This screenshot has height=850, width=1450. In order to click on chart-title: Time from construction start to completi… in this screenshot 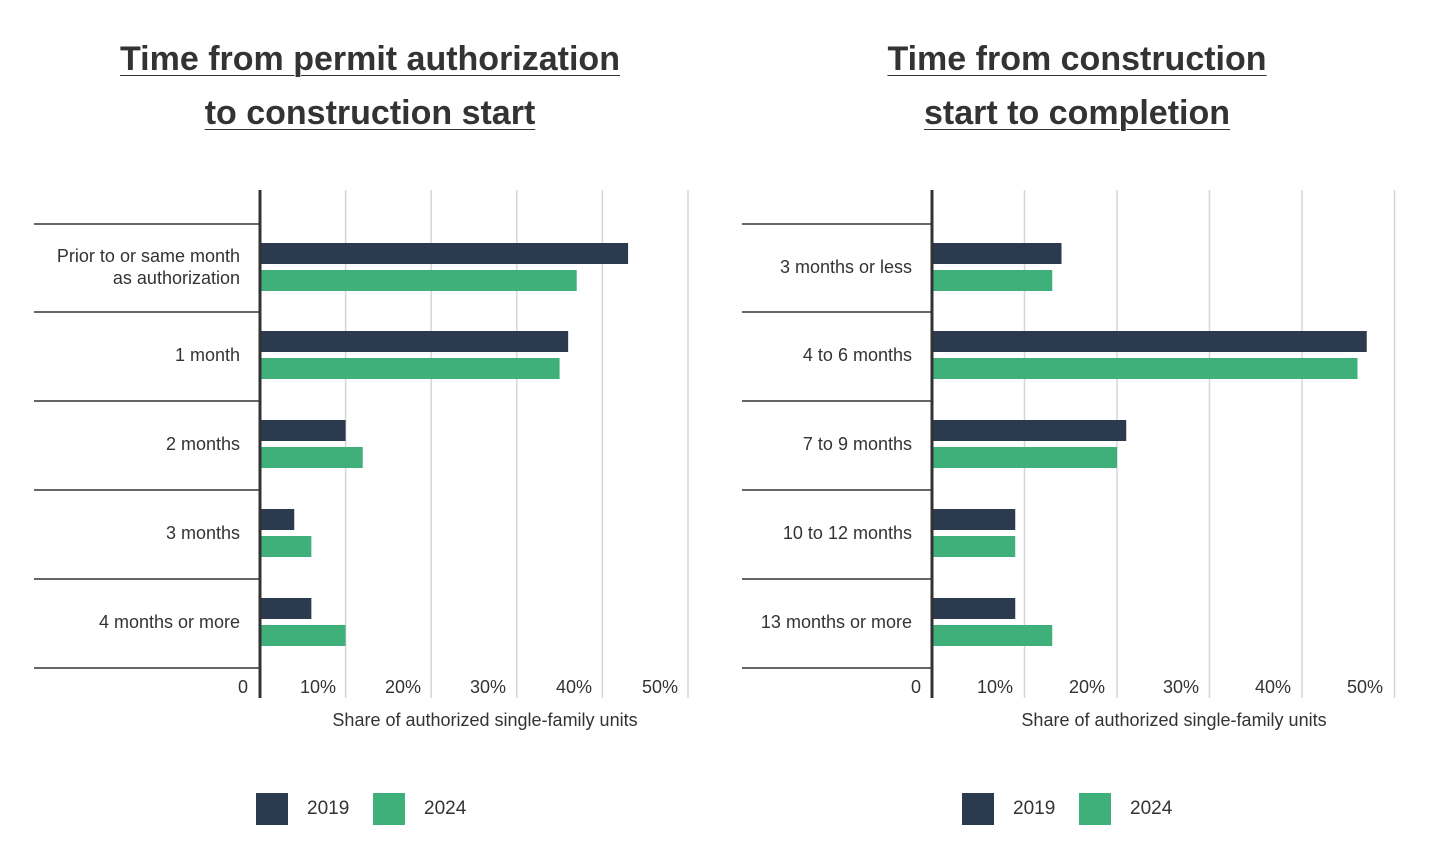, I will do `click(1077, 86)`.